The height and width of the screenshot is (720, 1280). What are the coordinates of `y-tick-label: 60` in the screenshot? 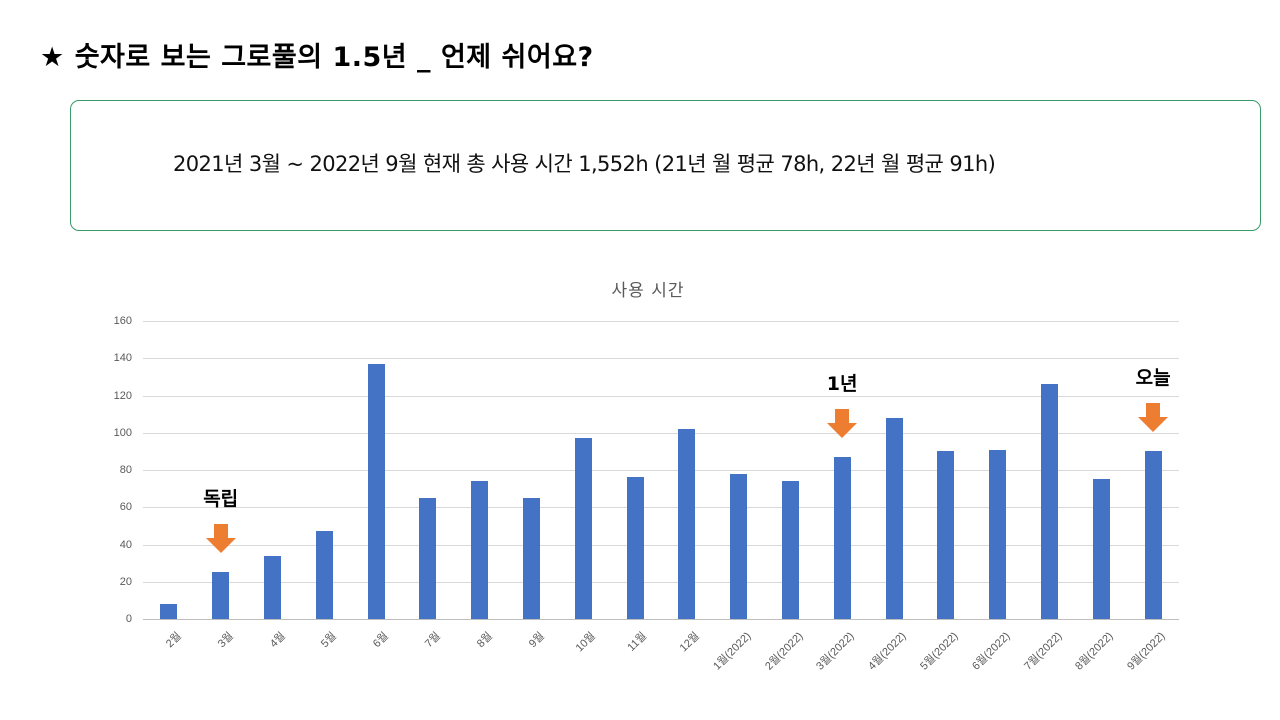 It's located at (125, 507).